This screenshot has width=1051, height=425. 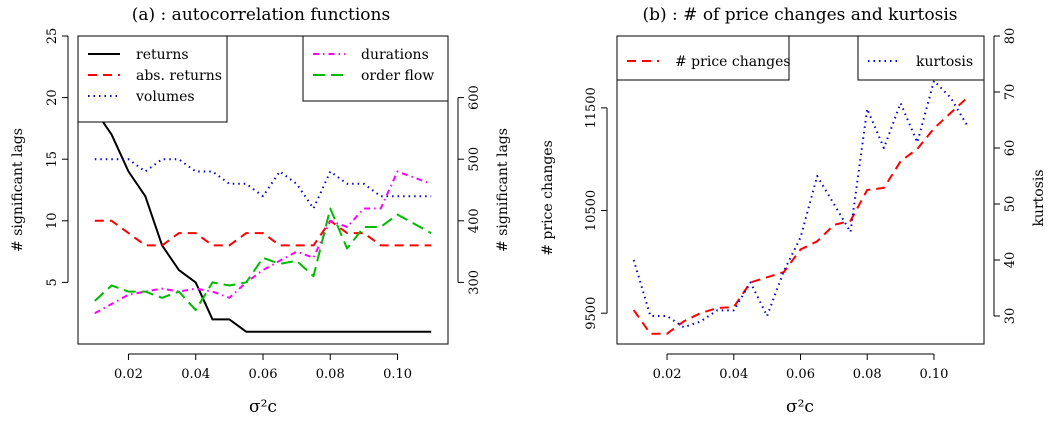 I want to click on y-tick-label-right: 60, so click(x=1010, y=148).